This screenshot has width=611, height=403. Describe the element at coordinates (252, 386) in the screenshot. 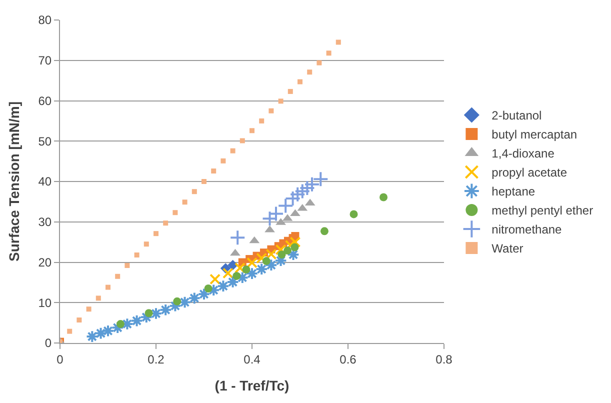

I see `x-axis-title: (1 - Tref/Tc)` at that location.